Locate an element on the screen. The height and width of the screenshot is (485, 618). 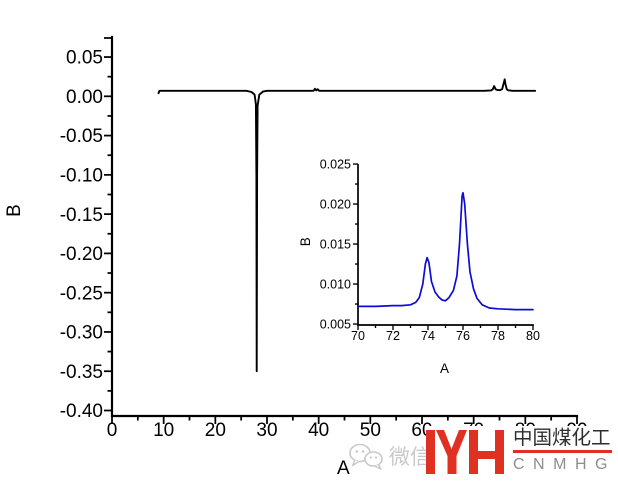
logo-divider is located at coordinates (562, 451).